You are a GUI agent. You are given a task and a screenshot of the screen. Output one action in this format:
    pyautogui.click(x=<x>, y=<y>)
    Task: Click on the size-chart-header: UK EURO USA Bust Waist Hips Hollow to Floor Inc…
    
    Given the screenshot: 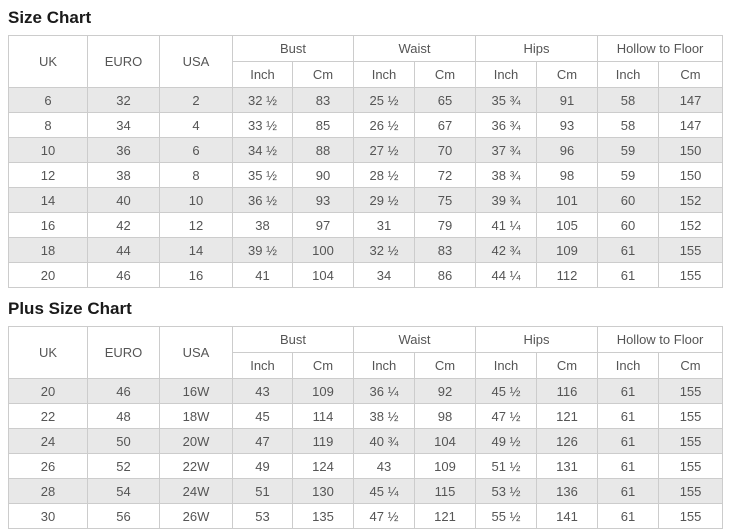 What is the action you would take?
    pyautogui.click(x=366, y=61)
    